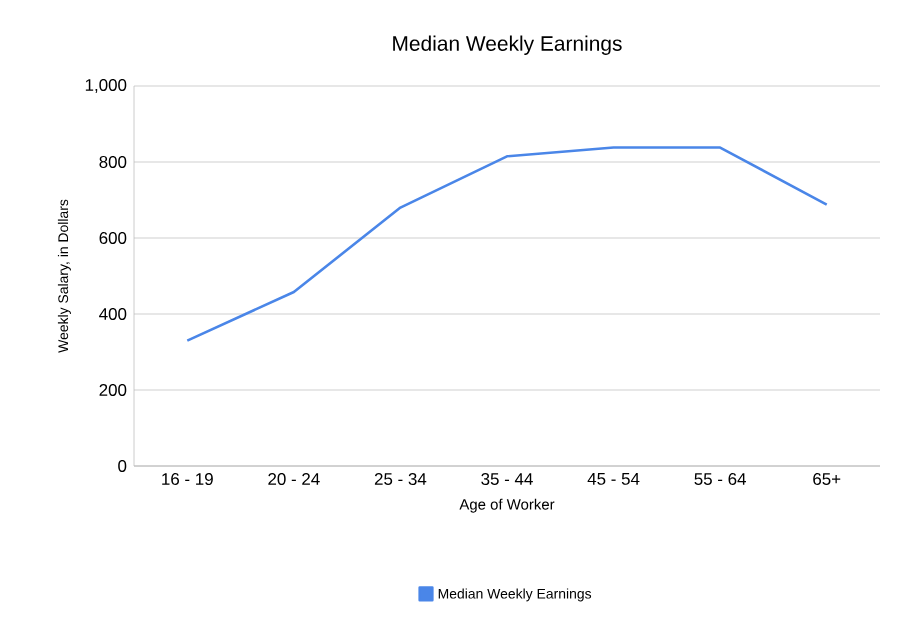 The image size is (900, 640). What do you see at coordinates (720, 479) in the screenshot?
I see `x-tick-label: 55 - 64` at bounding box center [720, 479].